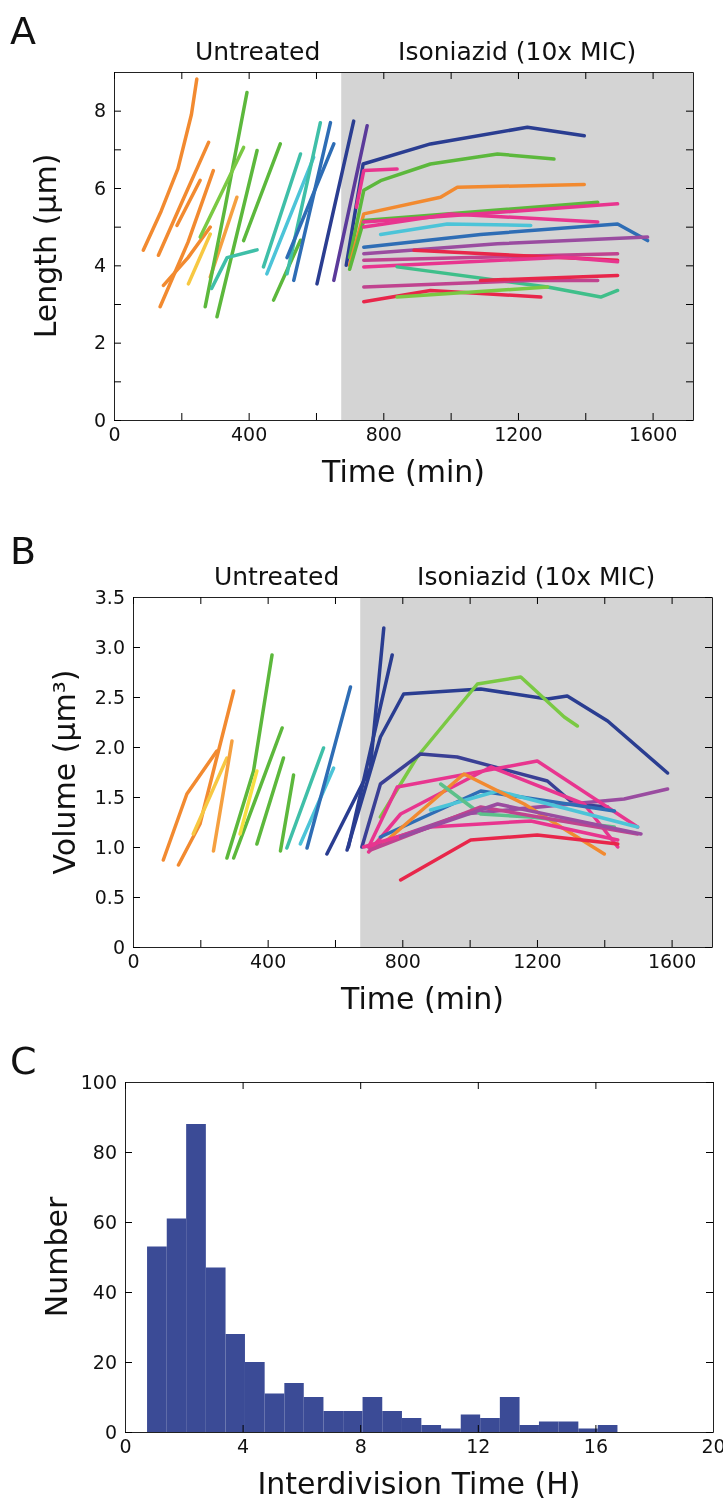 This screenshot has height=1508, width=723. I want to click on chart-title: B, so click(23, 551).